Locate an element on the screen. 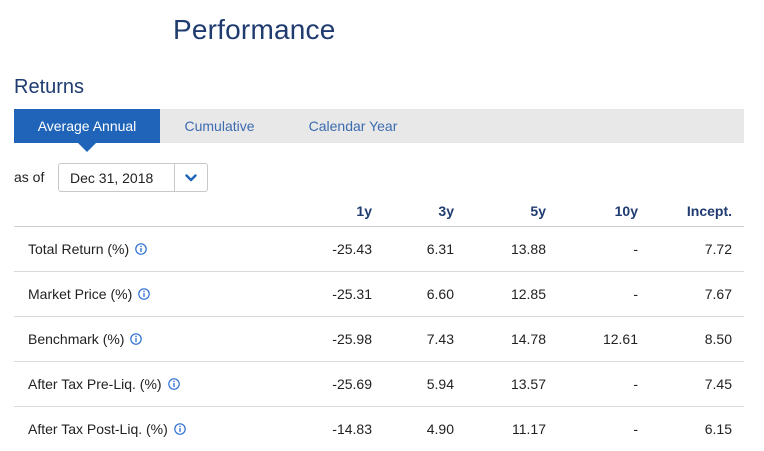 The image size is (764, 451). value-5y: 11.17 is located at coordinates (529, 429).